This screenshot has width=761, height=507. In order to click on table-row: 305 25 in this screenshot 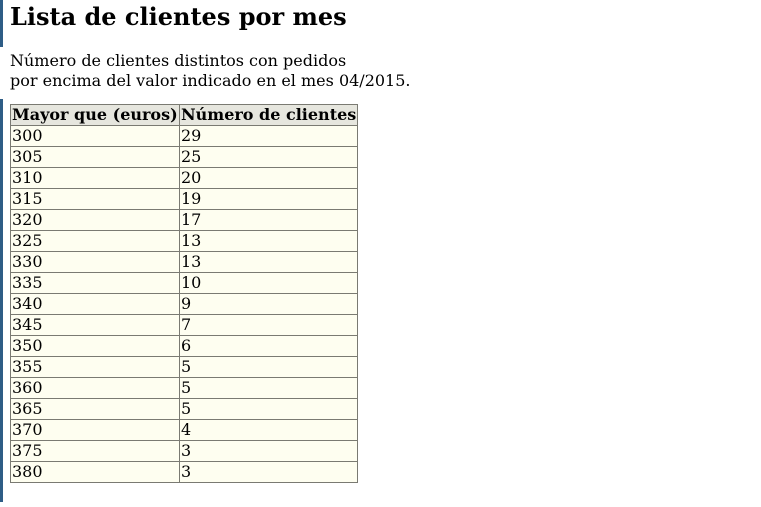, I will do `click(184, 157)`.